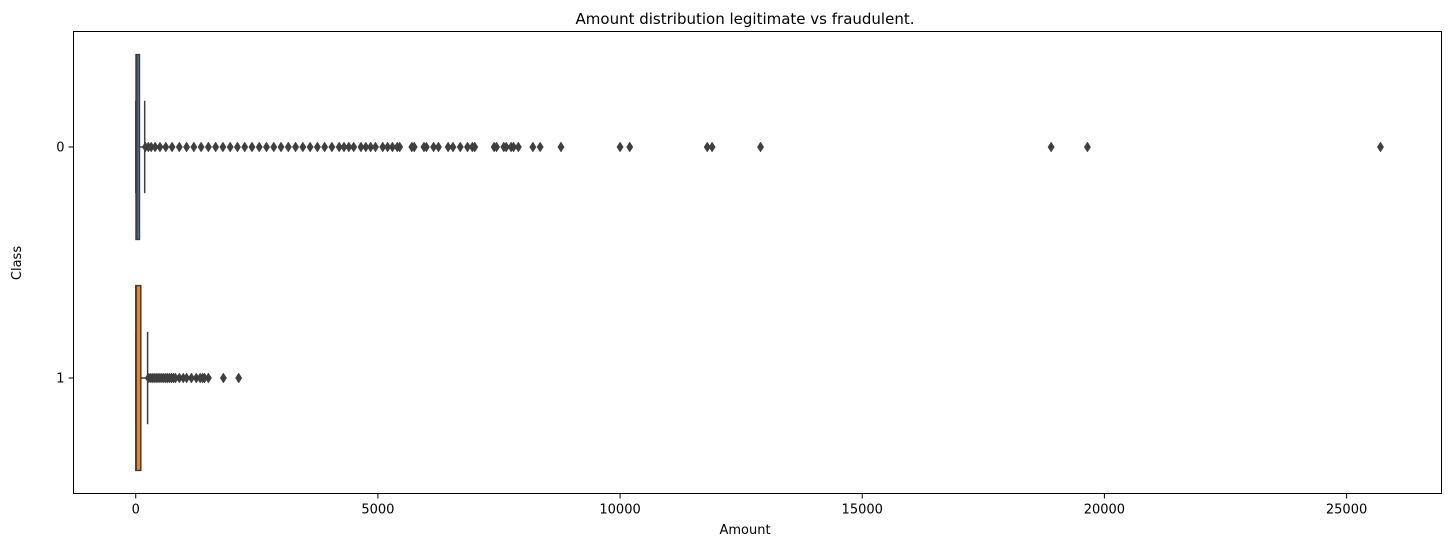  I want to click on x-axis-label: Amount, so click(744, 530).